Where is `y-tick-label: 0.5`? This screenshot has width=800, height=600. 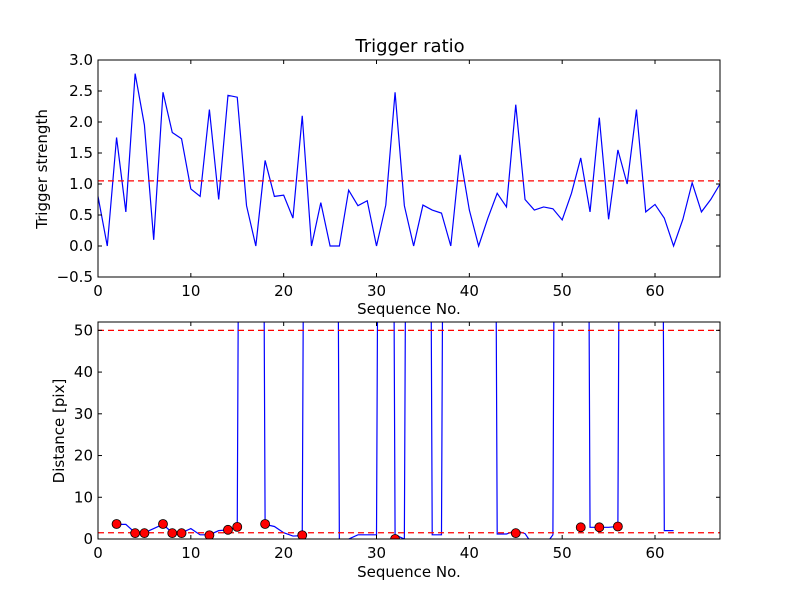
y-tick-label: 0.5 is located at coordinates (81, 215).